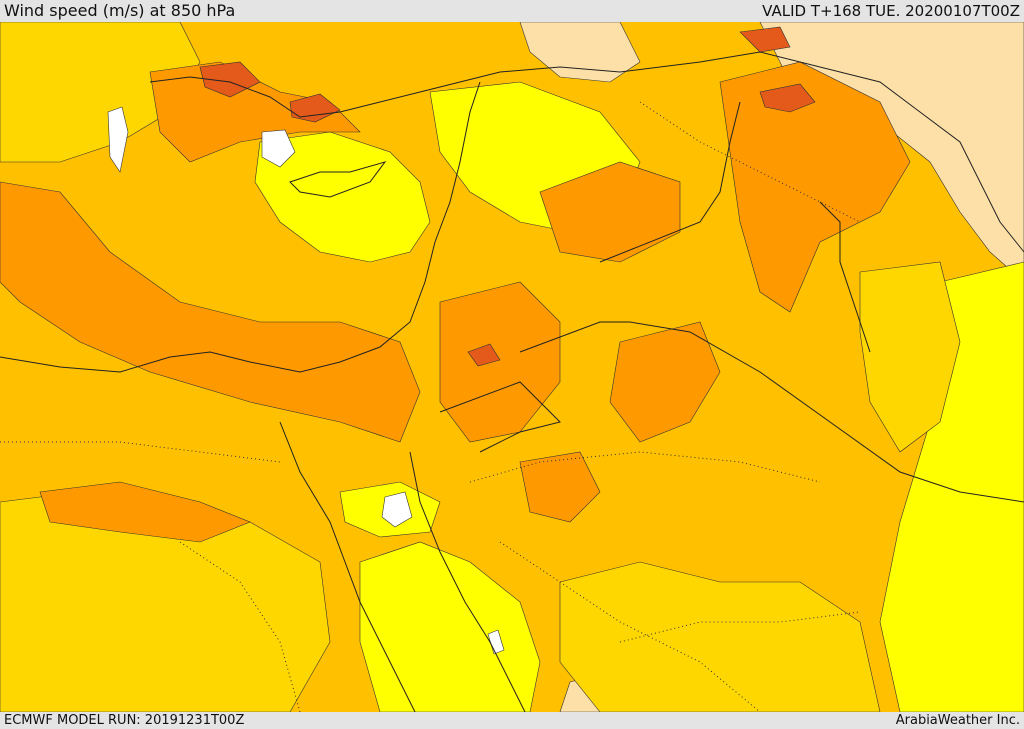  Describe the element at coordinates (750, 162) in the screenshot. I see `admin-line-iraq` at that location.